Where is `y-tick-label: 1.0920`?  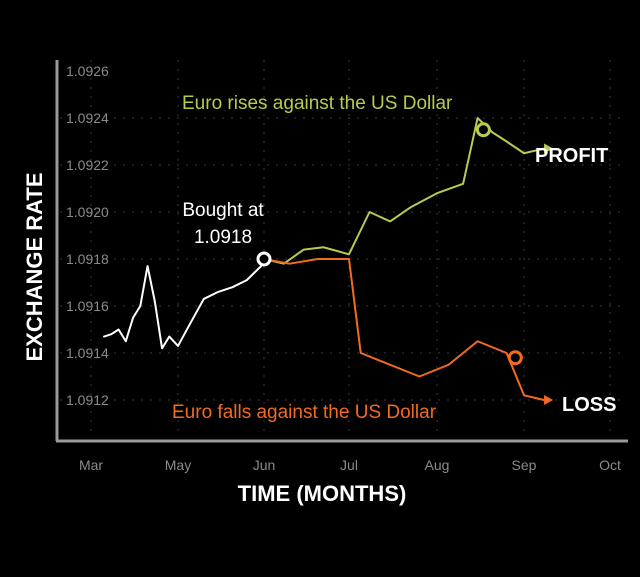 y-tick-label: 1.0920 is located at coordinates (87, 212).